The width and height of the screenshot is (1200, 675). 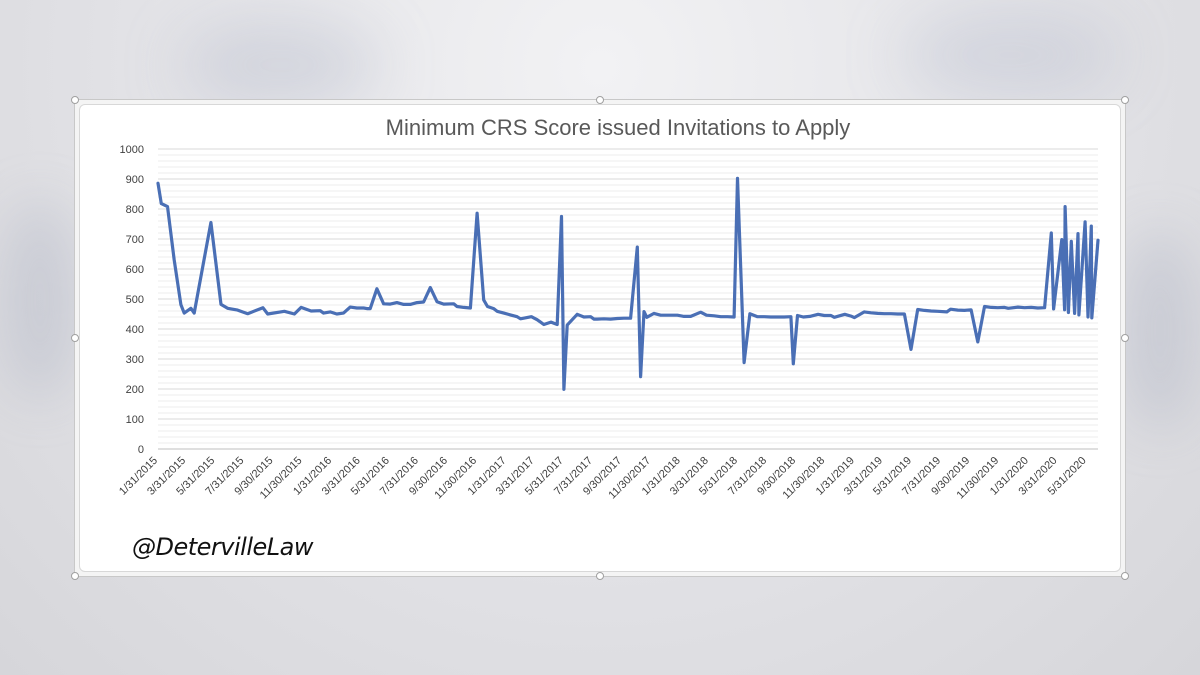 What do you see at coordinates (135, 180) in the screenshot?
I see `y-tick-label: 900` at bounding box center [135, 180].